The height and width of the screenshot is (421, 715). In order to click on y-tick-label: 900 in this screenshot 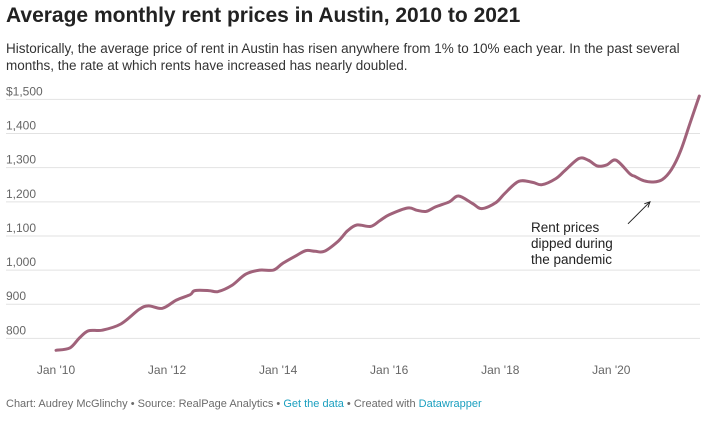, I will do `click(16, 296)`.